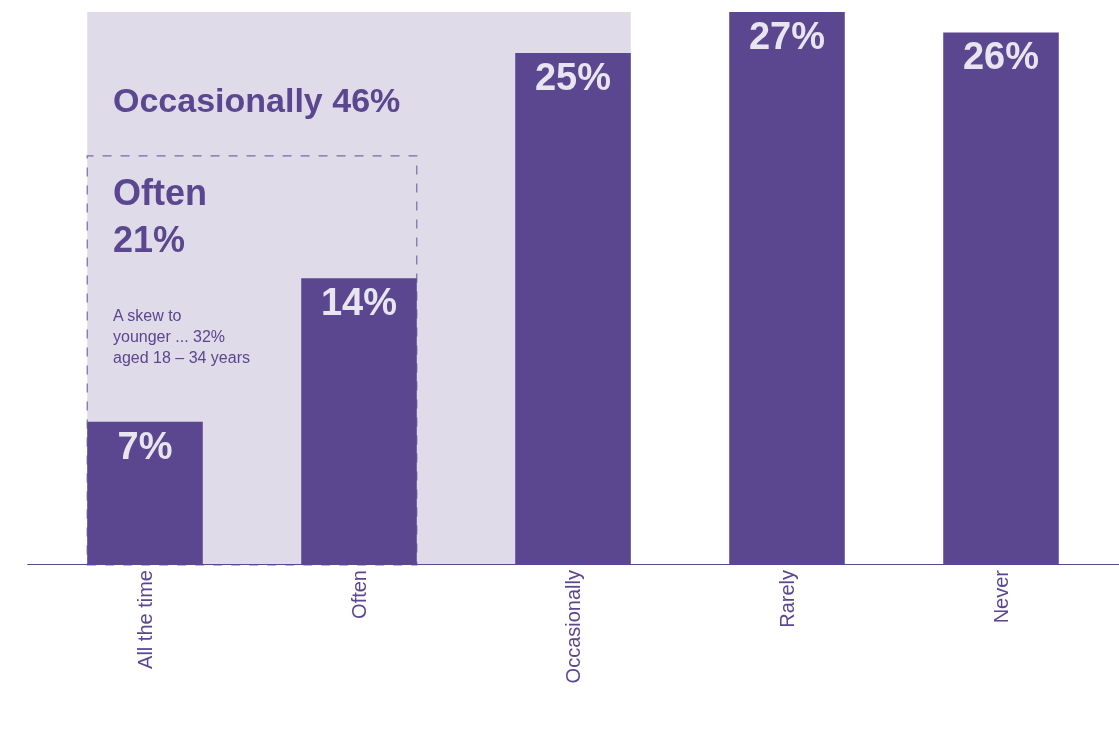 This screenshot has width=1119, height=737. What do you see at coordinates (786, 599) in the screenshot?
I see `x-tick-label: Rarely` at bounding box center [786, 599].